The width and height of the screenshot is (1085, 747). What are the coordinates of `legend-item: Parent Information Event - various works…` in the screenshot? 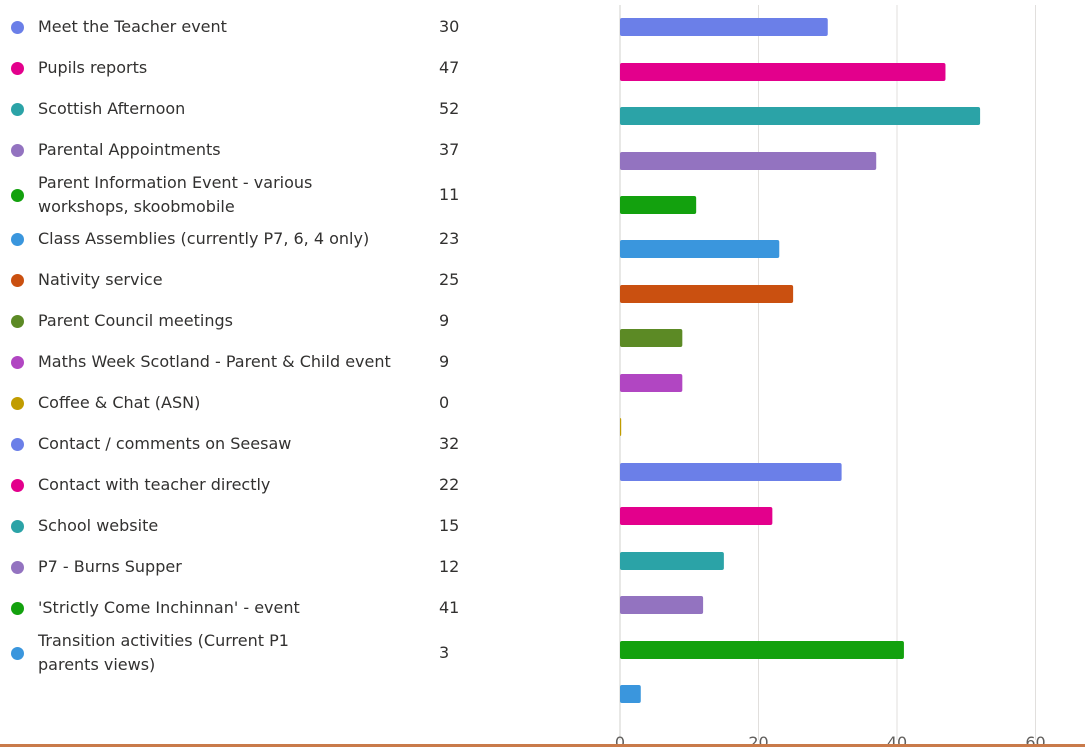 It's located at (300, 194).